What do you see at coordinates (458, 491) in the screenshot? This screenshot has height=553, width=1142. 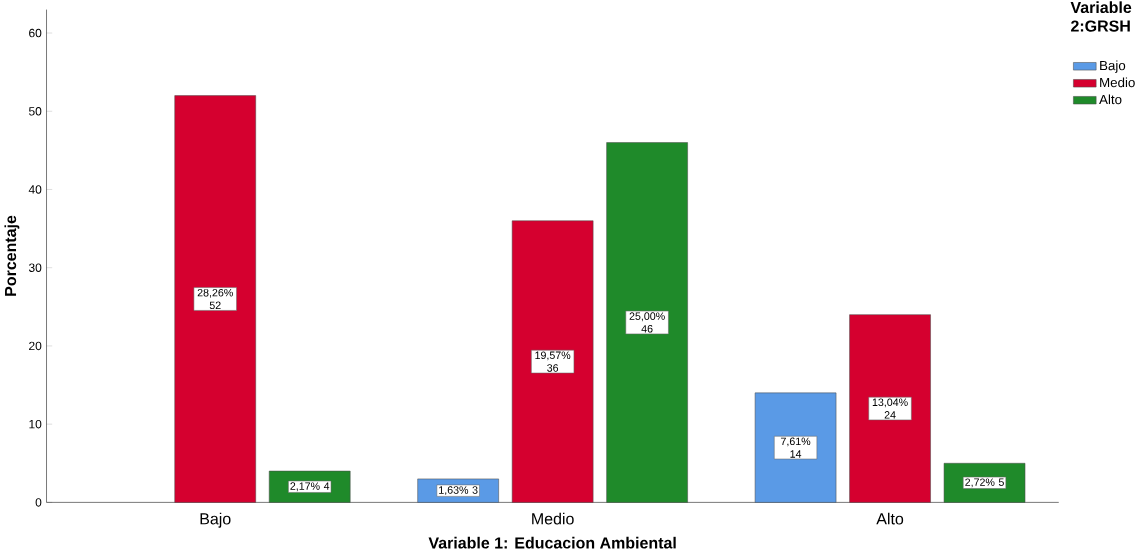 I see `data-label: 1,63% 3` at bounding box center [458, 491].